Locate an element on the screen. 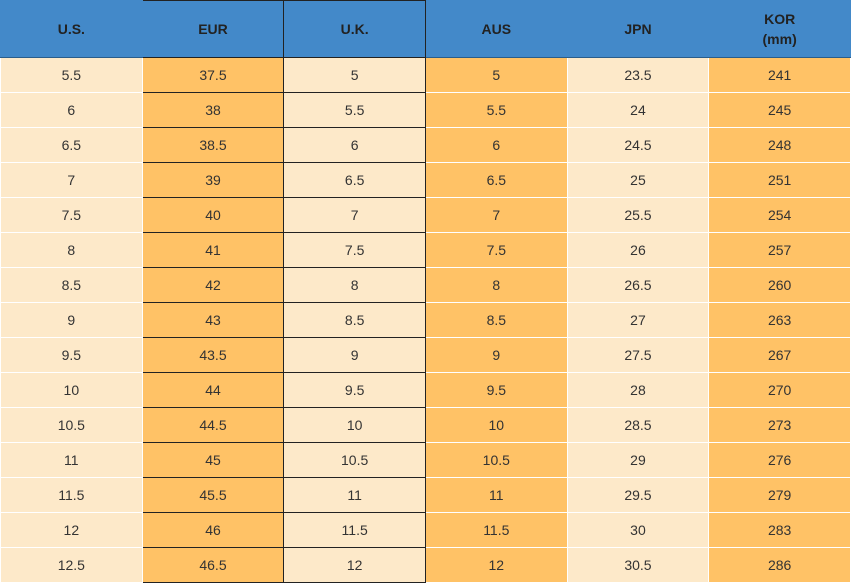  table-row: 7 39 6.5 6.5 25 251 is located at coordinates (425, 180).